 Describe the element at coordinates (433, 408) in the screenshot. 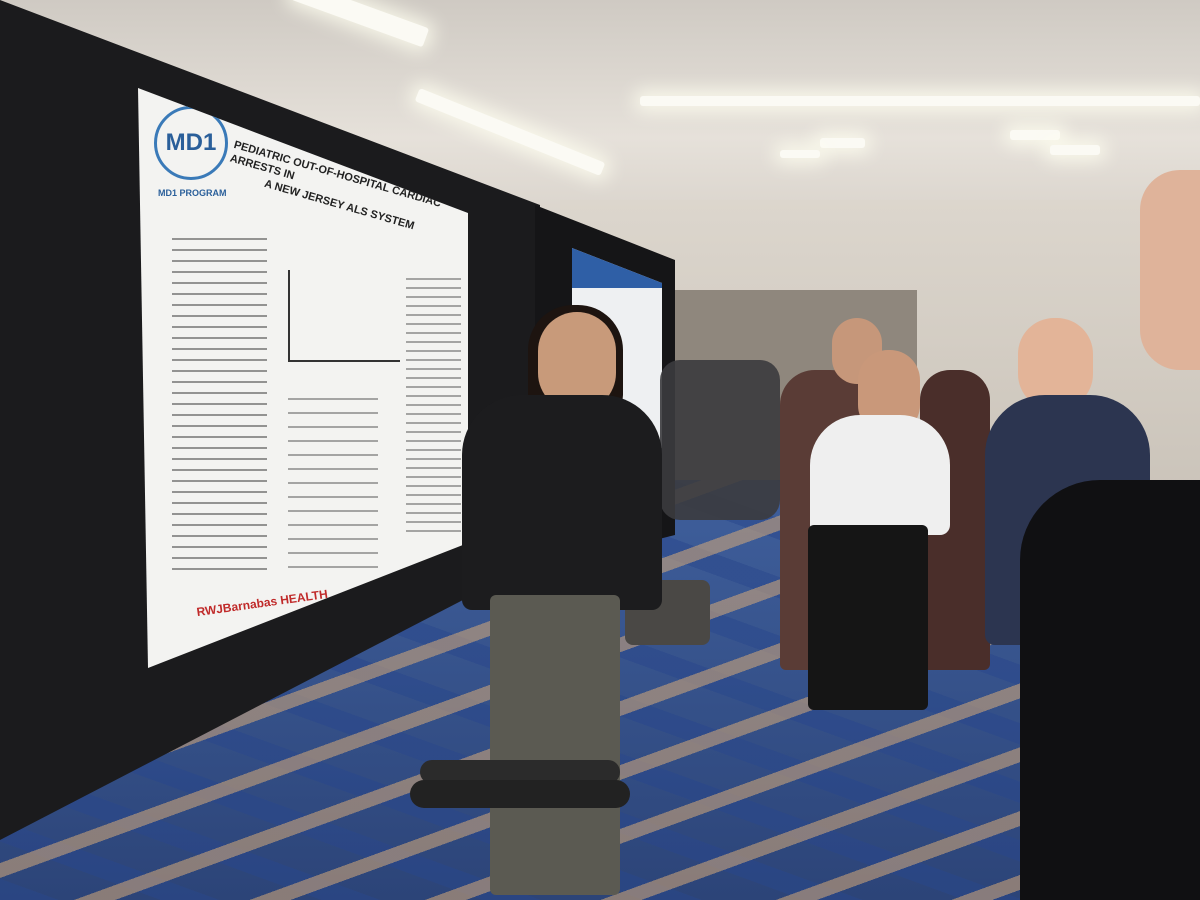

I see `poster-results-column` at that location.